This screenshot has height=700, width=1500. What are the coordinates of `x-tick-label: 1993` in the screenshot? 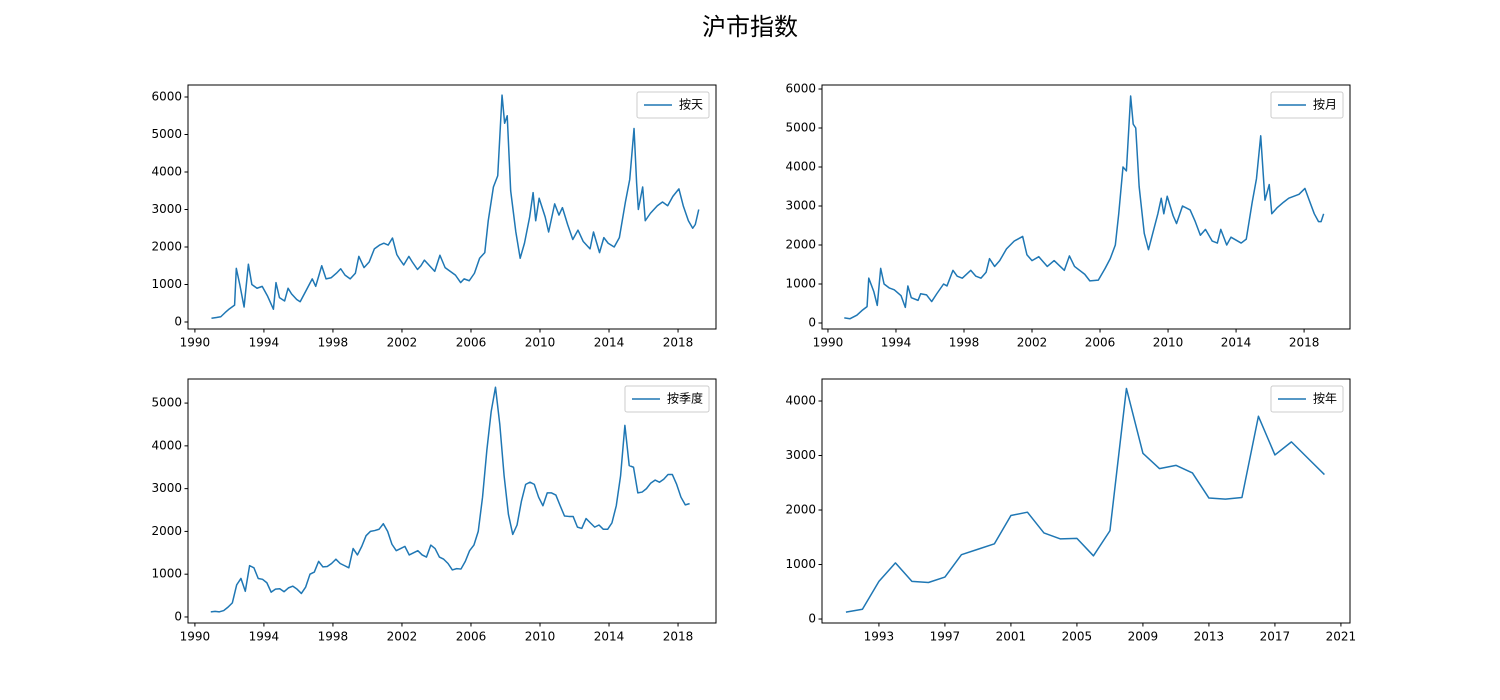 It's located at (879, 637).